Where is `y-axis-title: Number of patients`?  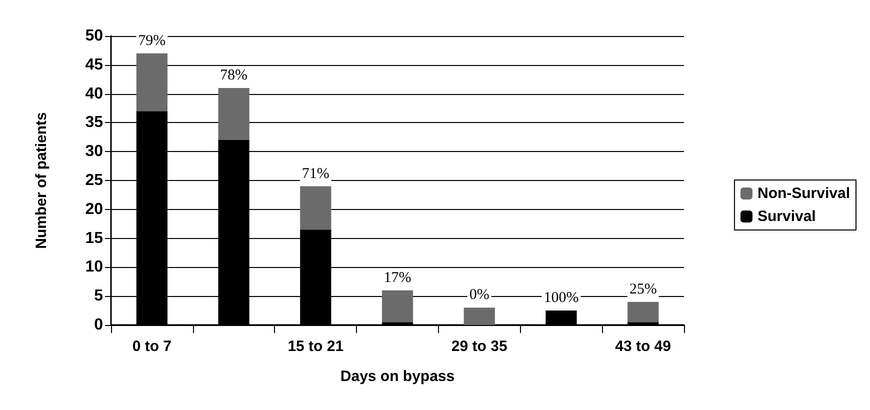
y-axis-title: Number of patients is located at coordinates (41, 180).